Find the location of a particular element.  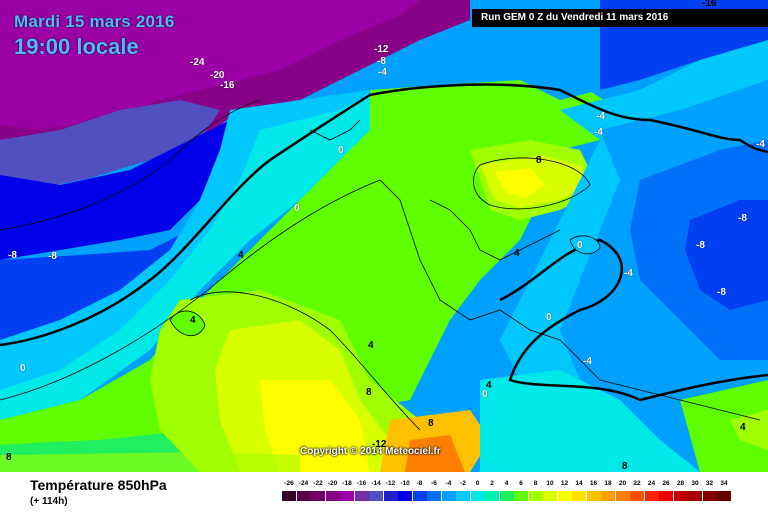

color-scale-label: -22 is located at coordinates (318, 483).